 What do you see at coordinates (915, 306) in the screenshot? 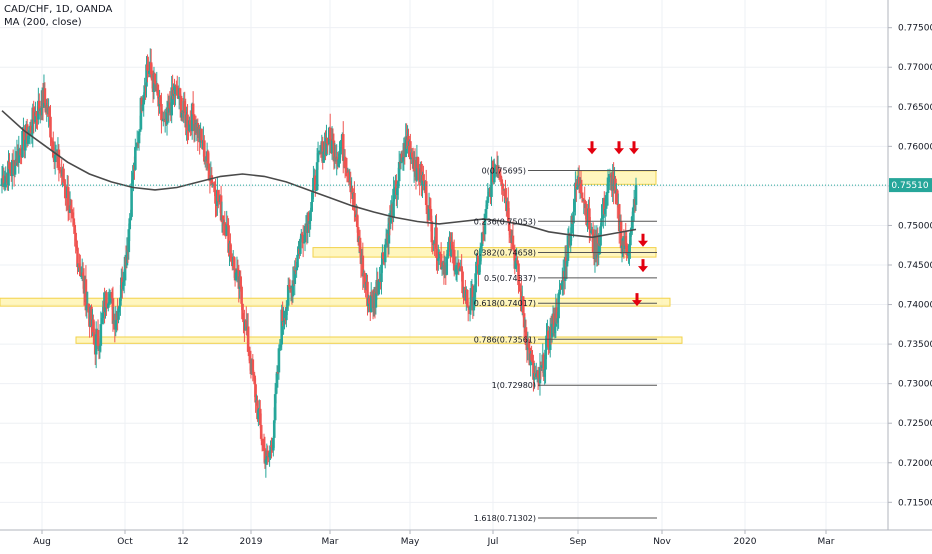
I see `y-tick-label: 0.74000` at bounding box center [915, 306].